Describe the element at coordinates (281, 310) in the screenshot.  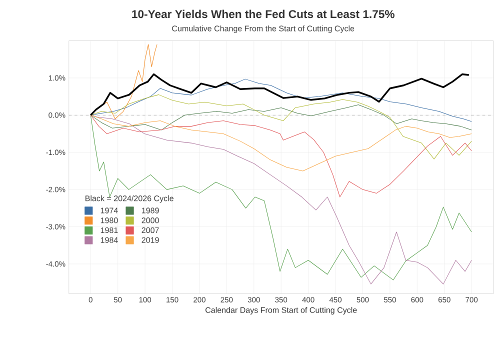
I see `x-axis-title: Calendar Days From Start of Cutting Cycle` at that location.